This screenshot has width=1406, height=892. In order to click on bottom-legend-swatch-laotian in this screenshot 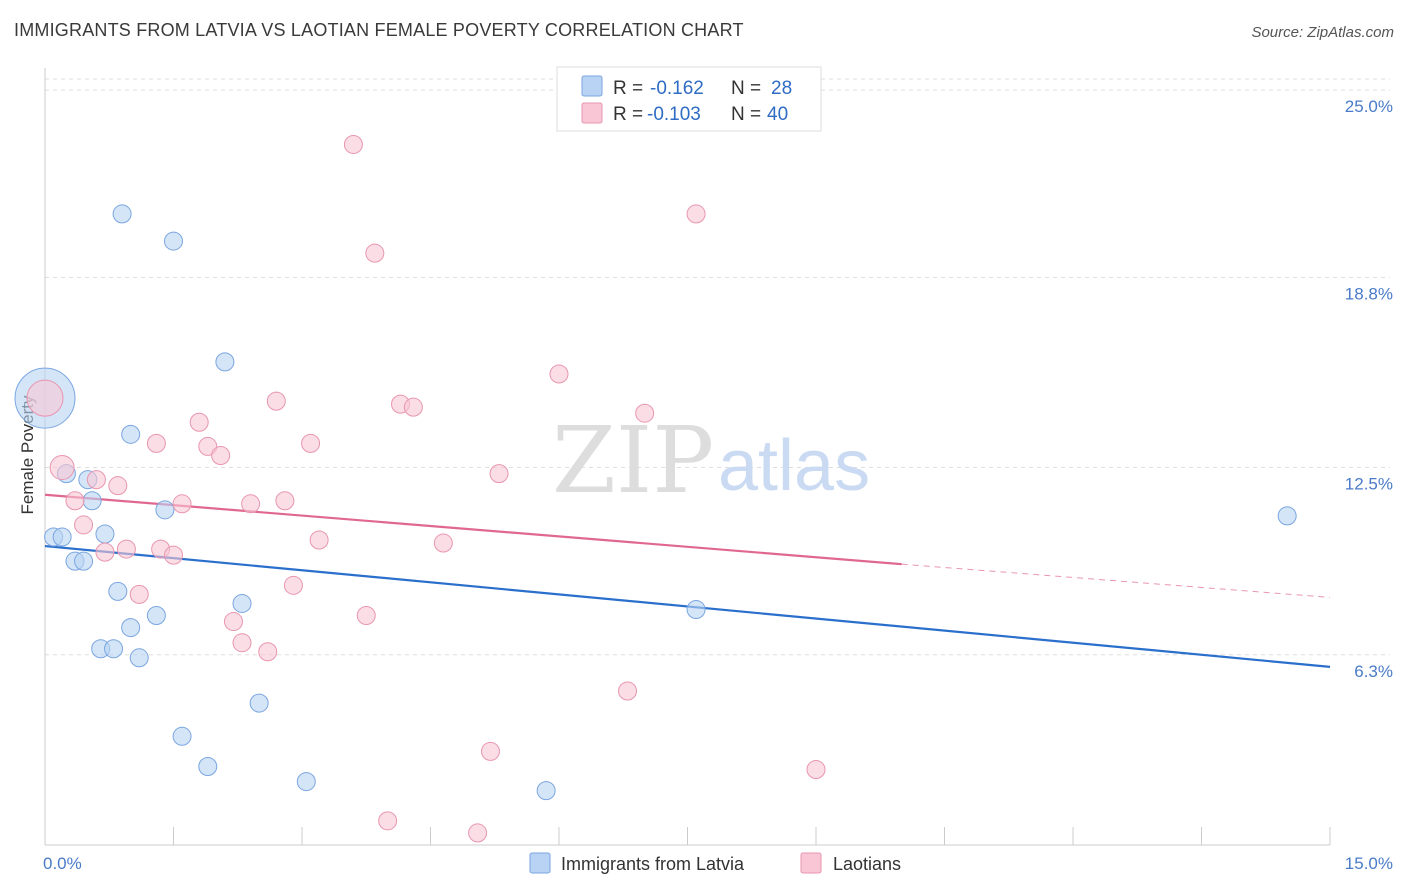, I will do `click(811, 863)`.